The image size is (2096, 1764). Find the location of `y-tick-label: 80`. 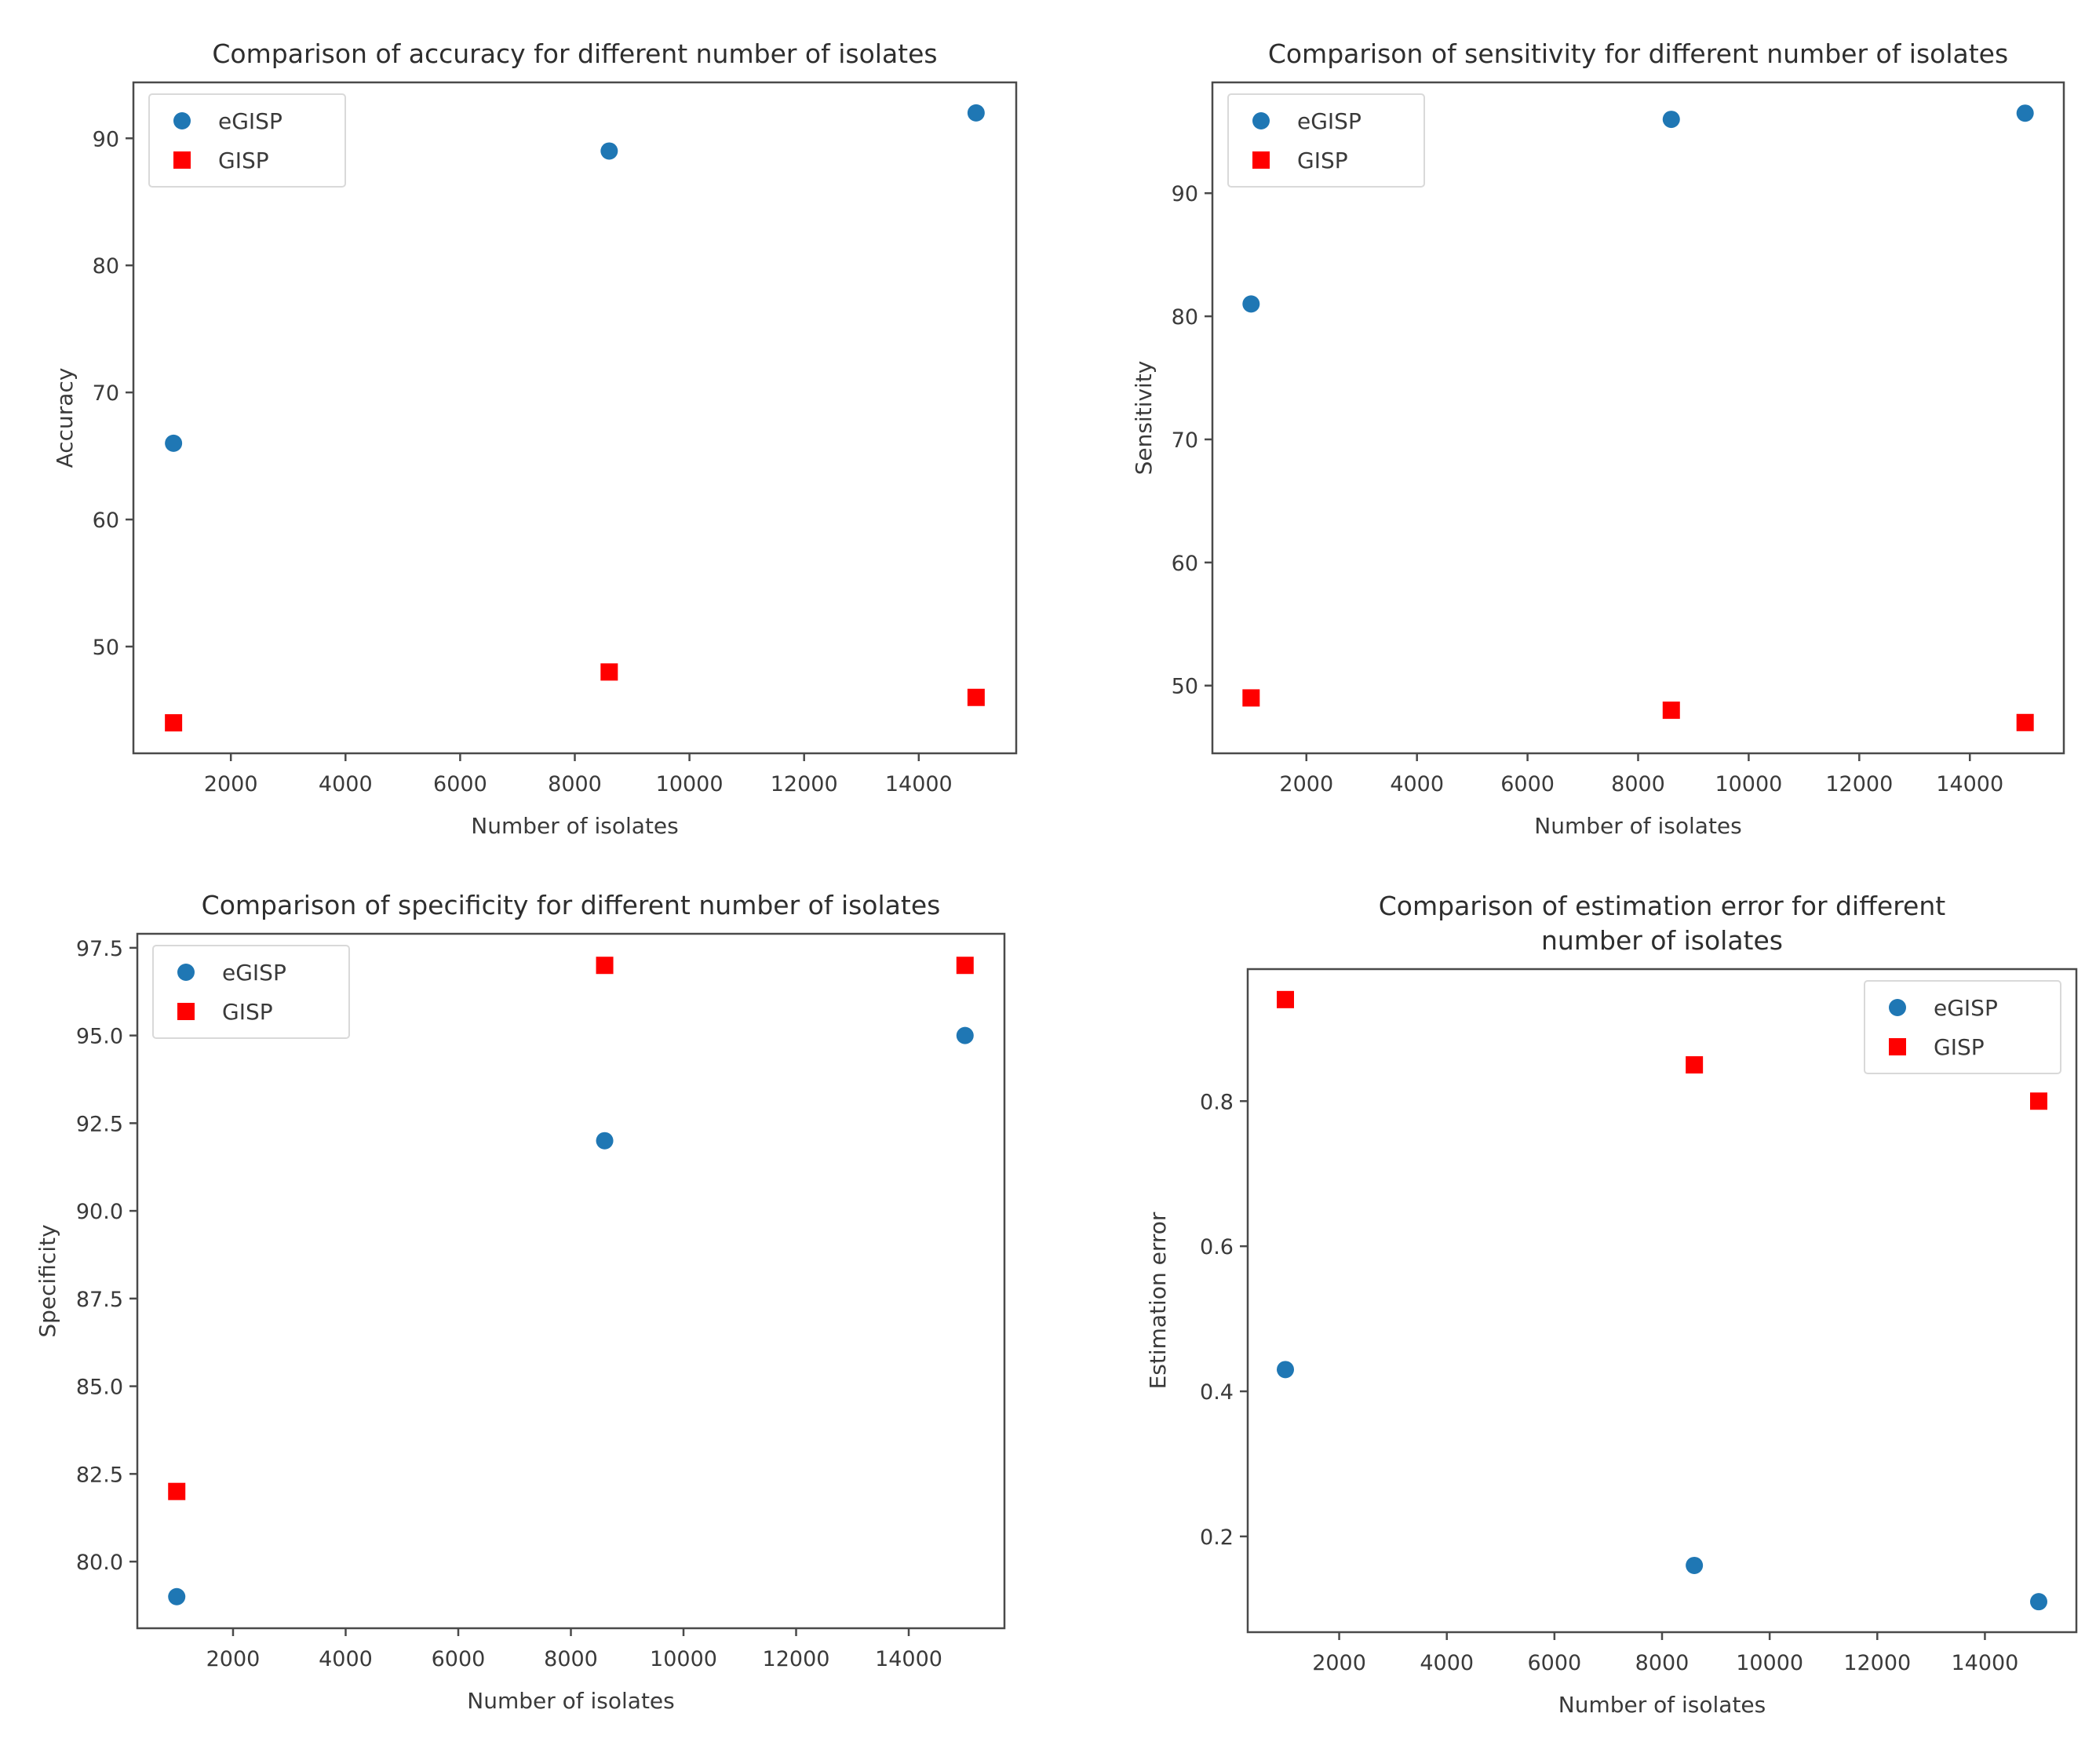

y-tick-label: 80 is located at coordinates (1185, 317).